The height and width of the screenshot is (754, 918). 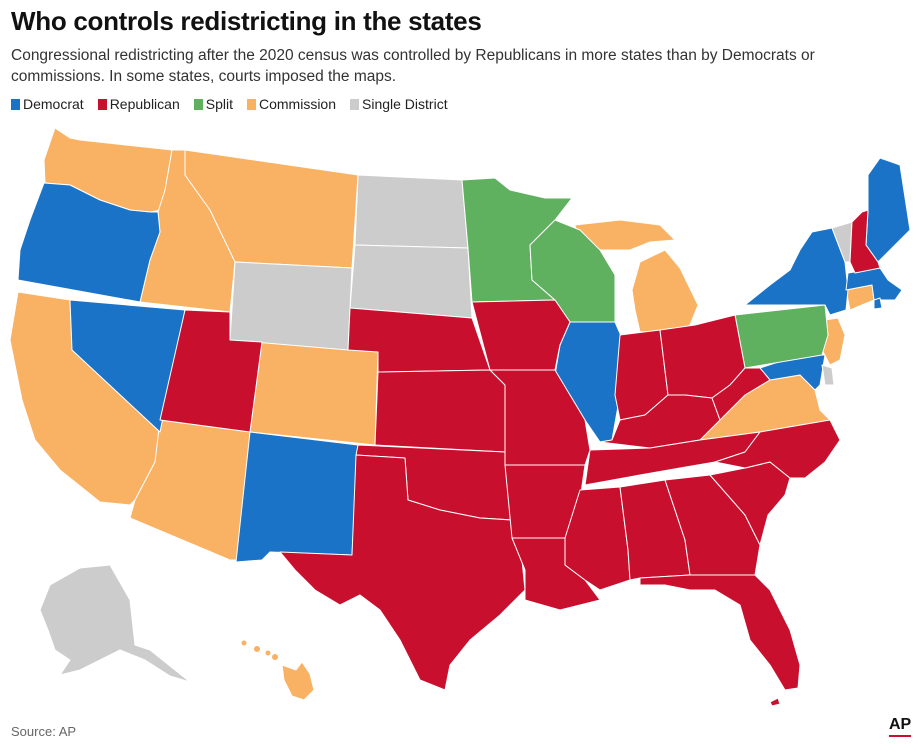 I want to click on legend-item-single-district: Single District, so click(x=399, y=104).